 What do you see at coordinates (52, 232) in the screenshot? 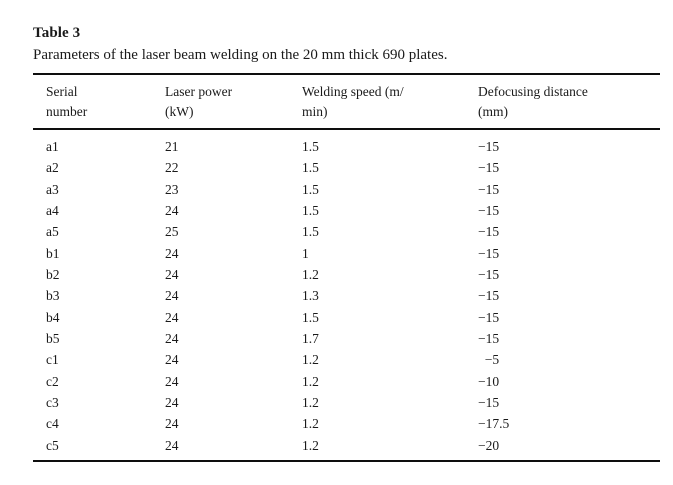
I see `cell-serial-number: a5` at bounding box center [52, 232].